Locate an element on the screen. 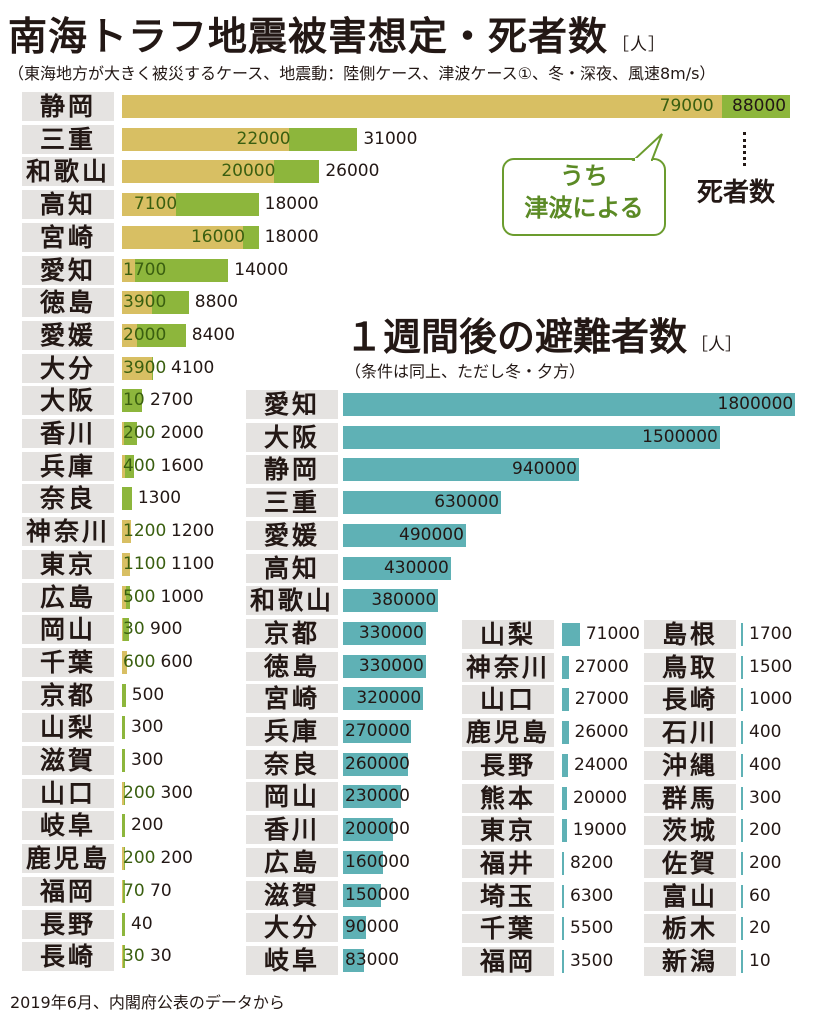  evac-pref-label: 新潟 is located at coordinates (690, 961).